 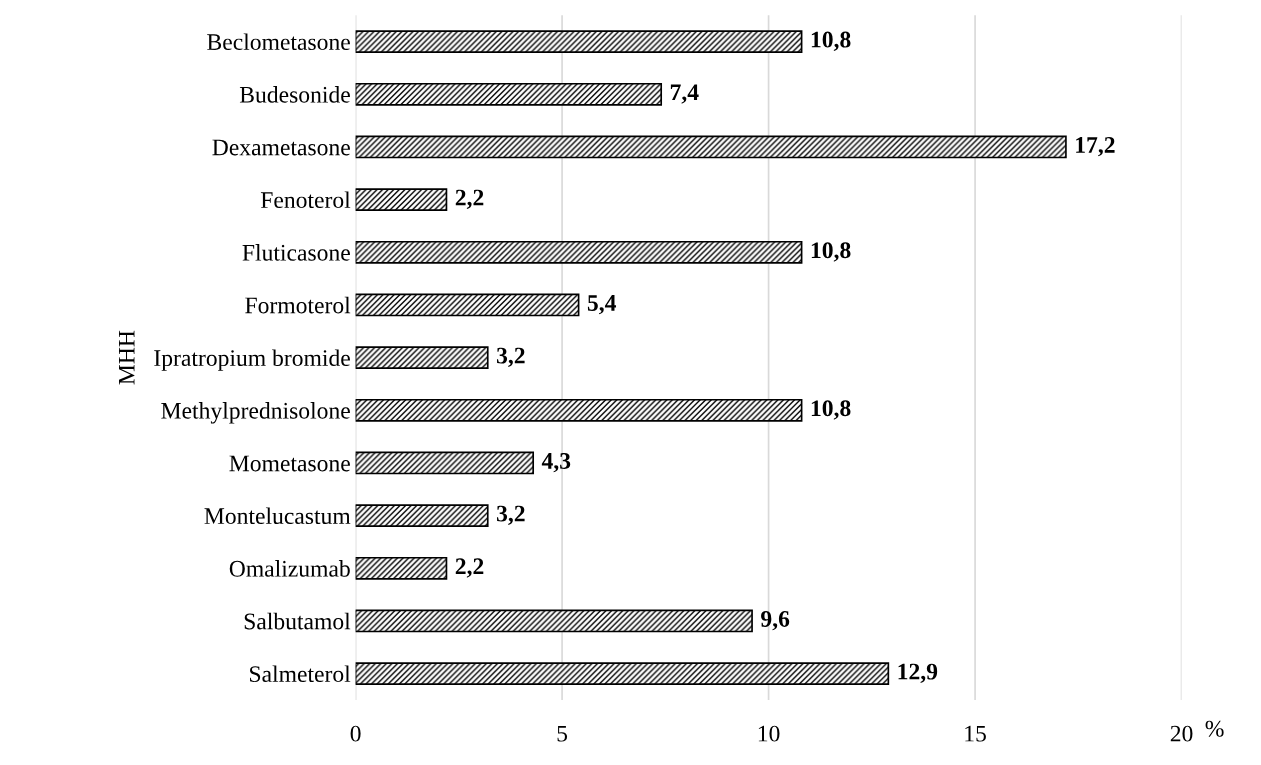 What do you see at coordinates (289, 463) in the screenshot?
I see `y-tick-label: Mometasone` at bounding box center [289, 463].